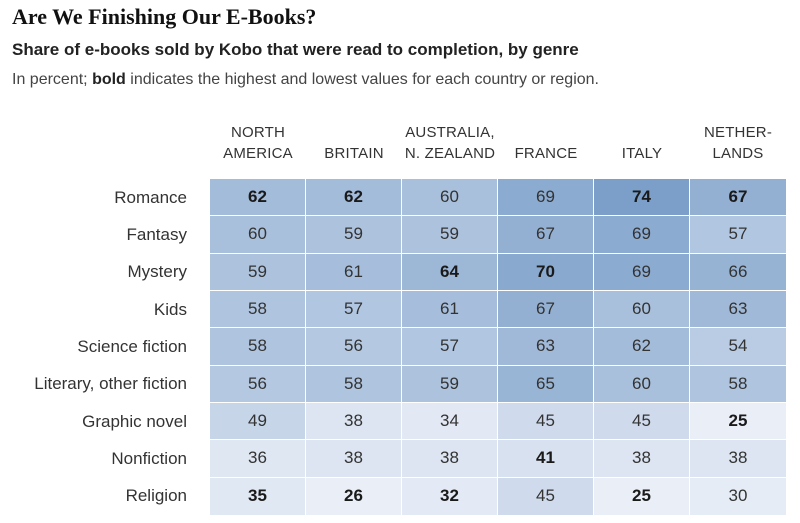 This screenshot has width=800, height=523. Describe the element at coordinates (738, 347) in the screenshot. I see `heatmap-cell: 54` at that location.